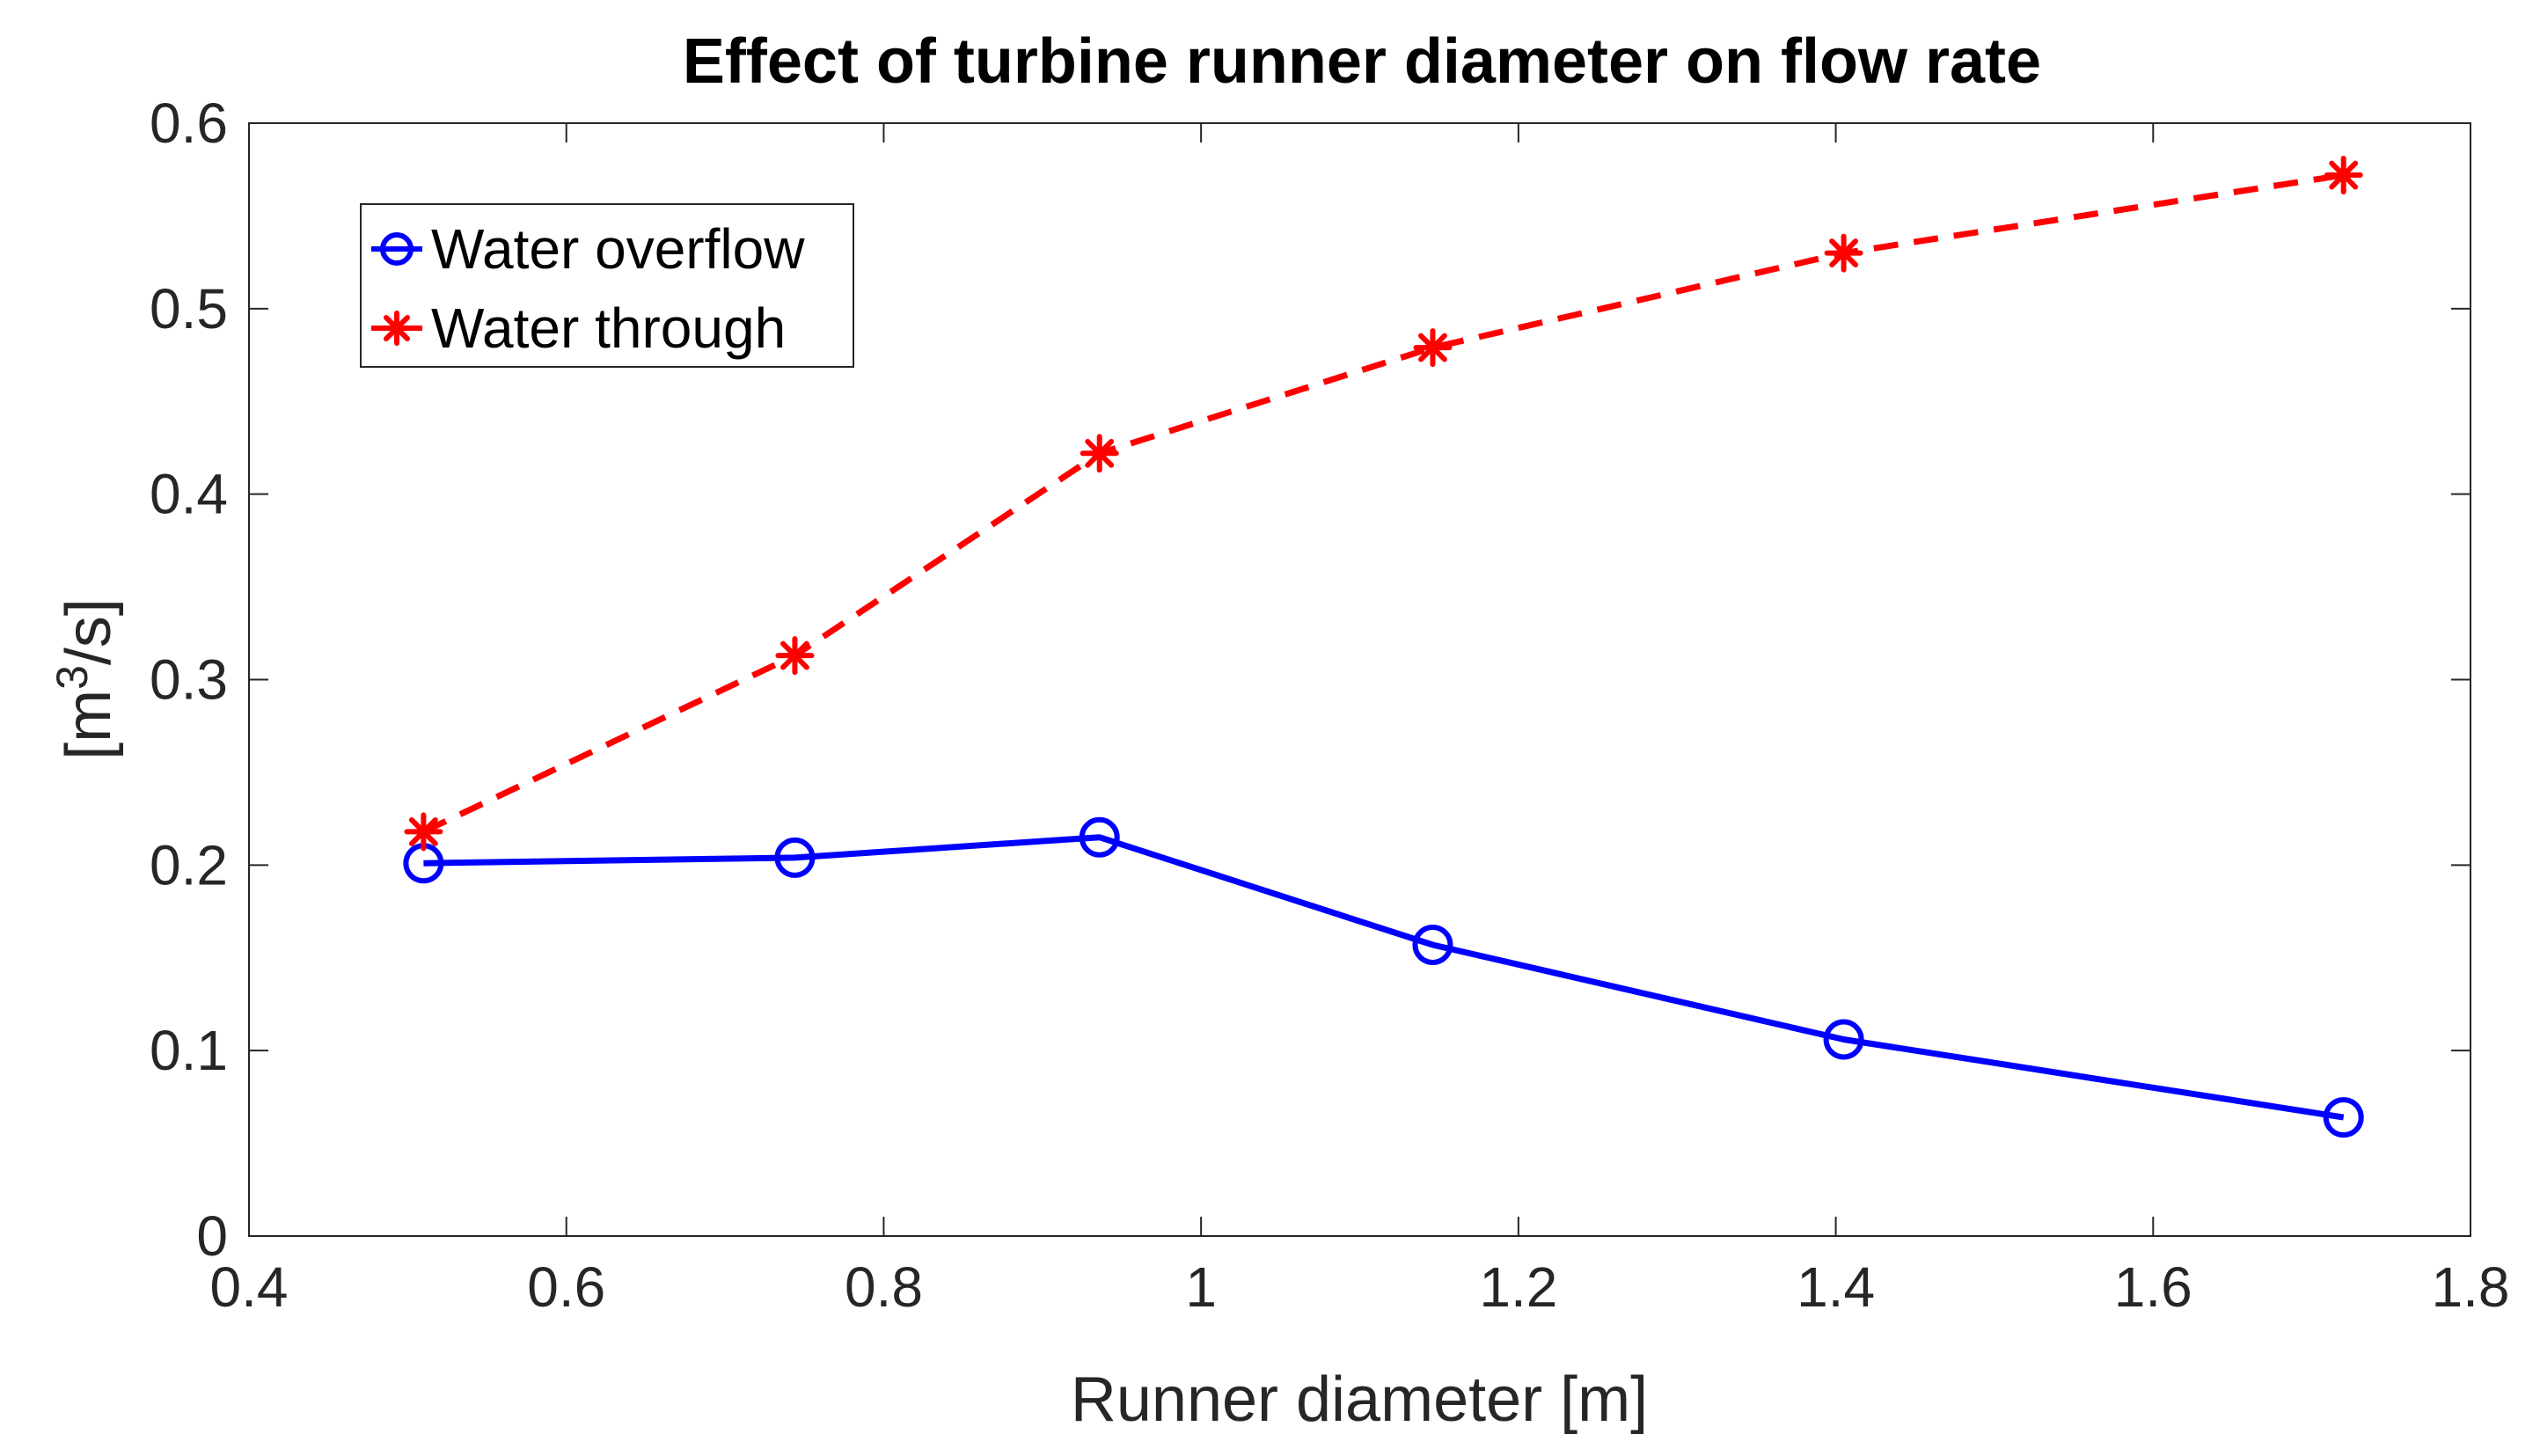 This screenshot has height=1456, width=2540. I want to click on y-axis-label-suffix: /s], so click(89, 631).